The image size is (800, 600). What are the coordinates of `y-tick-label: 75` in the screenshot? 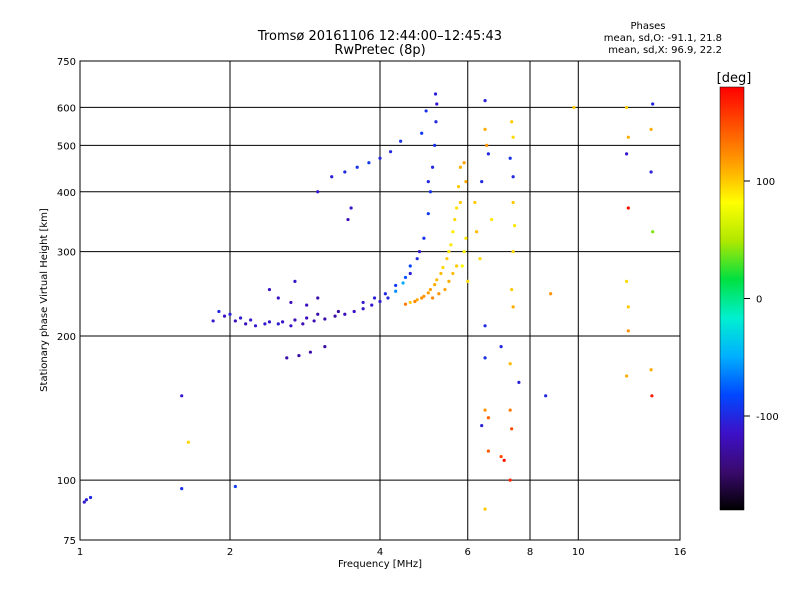 It's located at (69, 541).